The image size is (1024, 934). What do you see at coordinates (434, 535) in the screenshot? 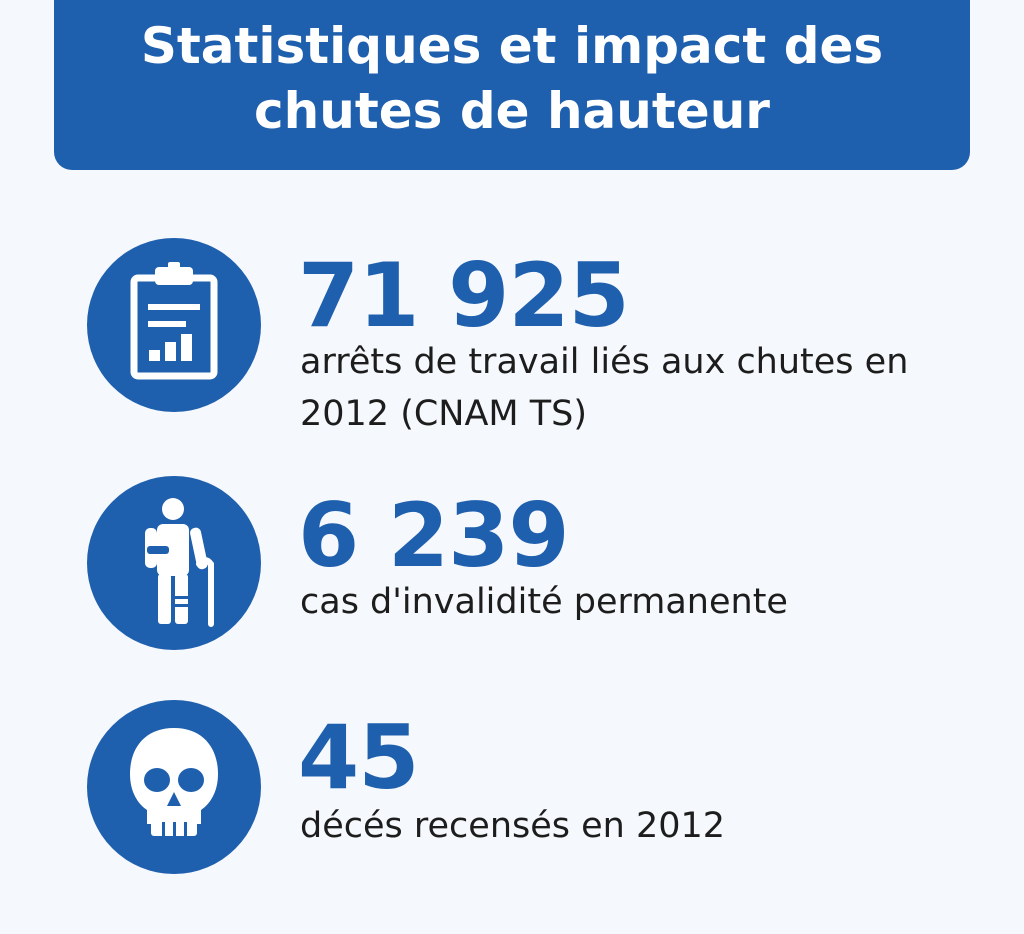
I see `stat-number: 6 239` at bounding box center [434, 535].